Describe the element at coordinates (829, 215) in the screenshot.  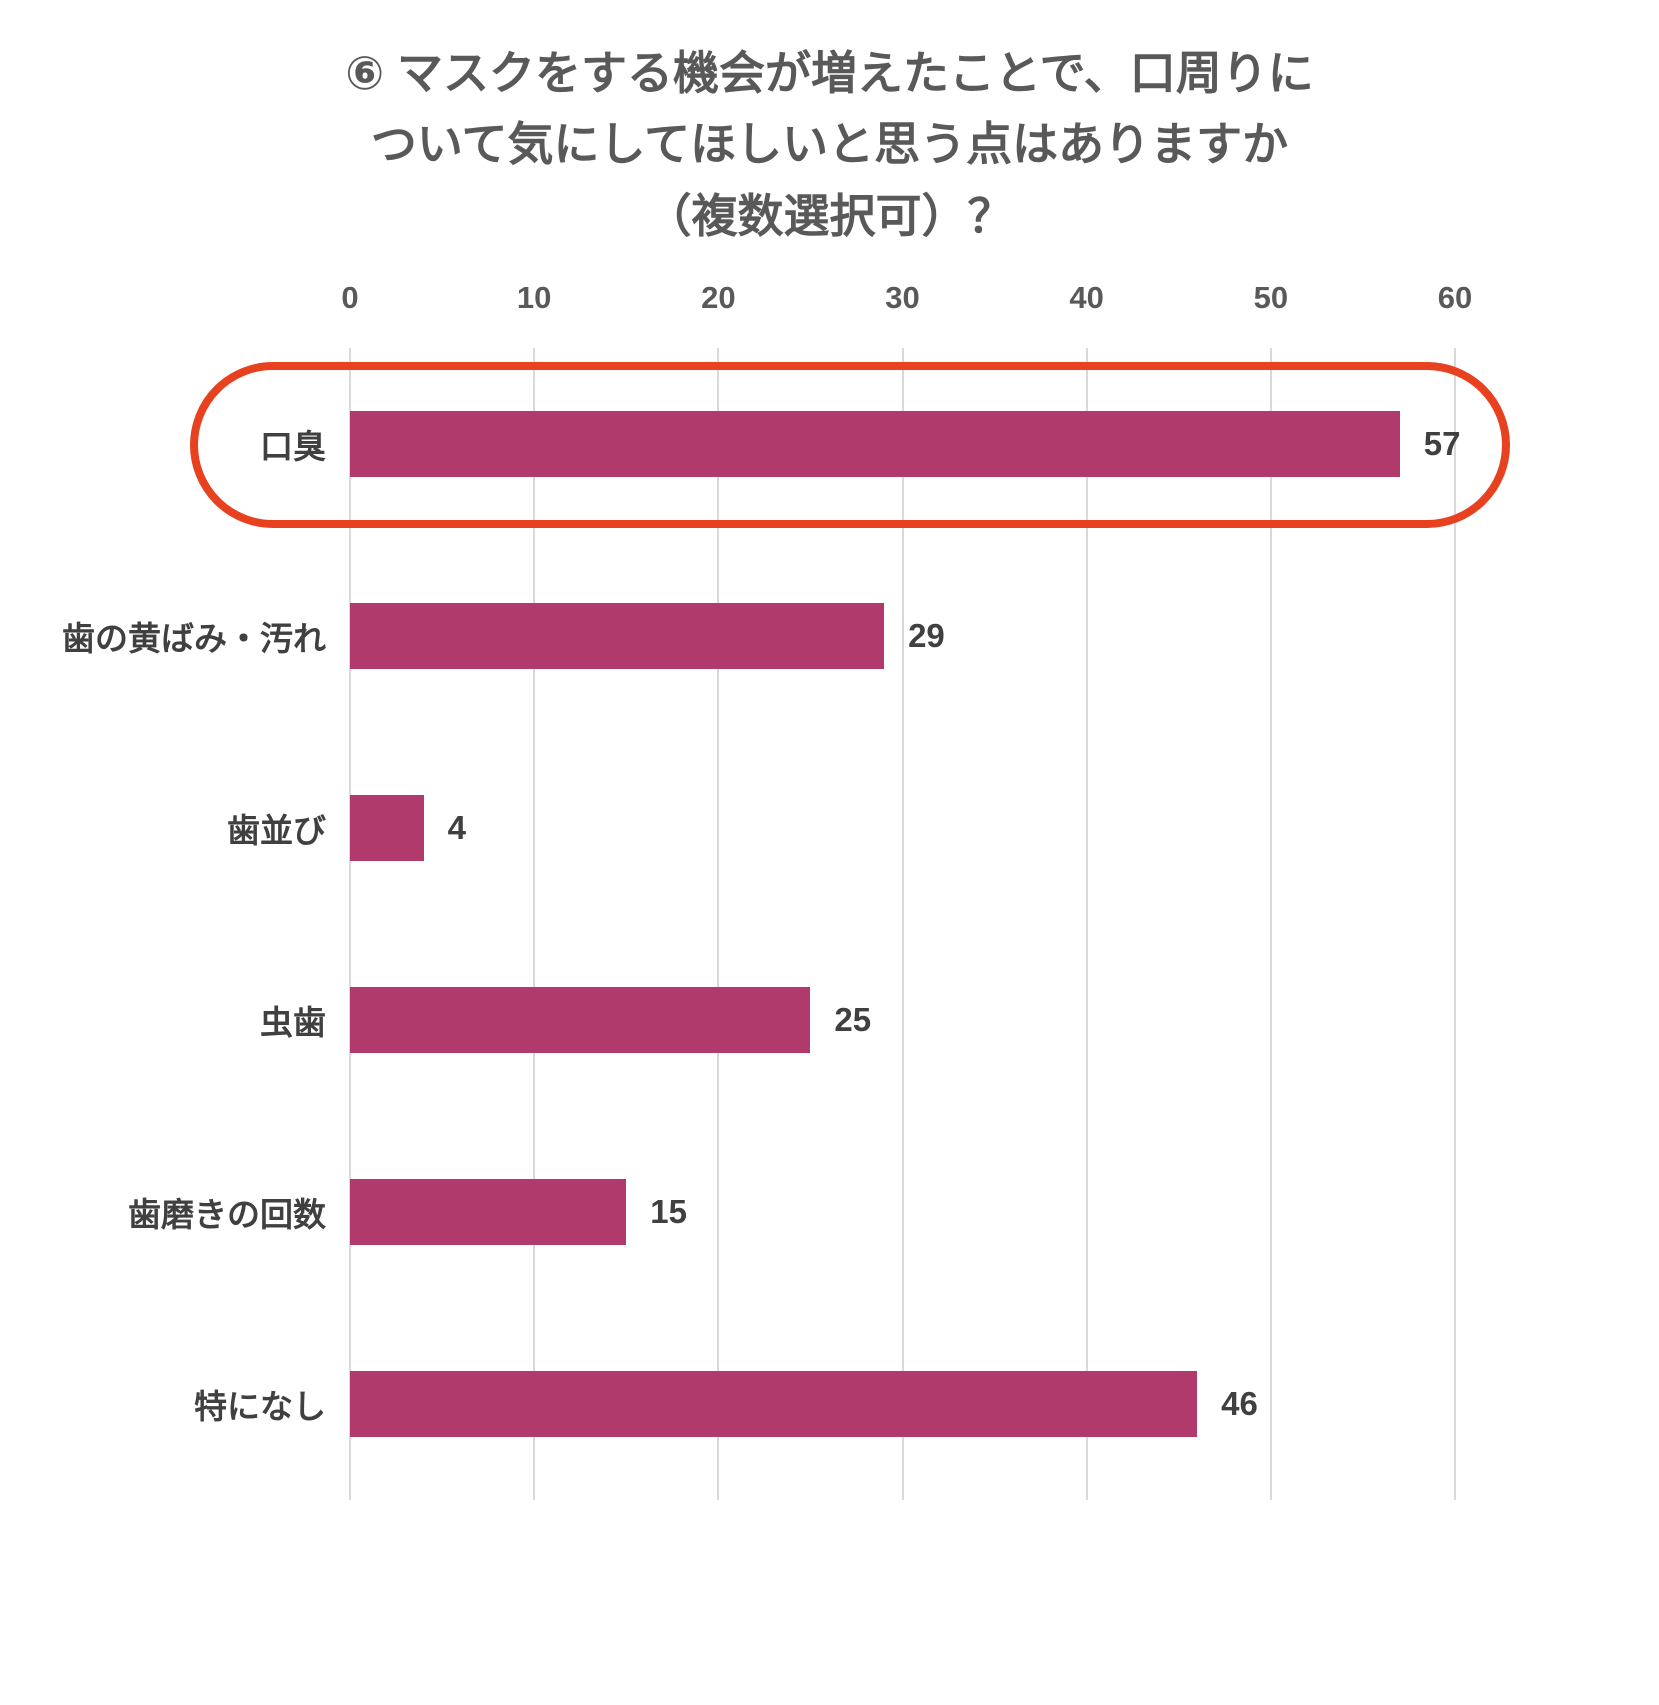
I see `chart-title-line-3: （複数選択可）？` at that location.